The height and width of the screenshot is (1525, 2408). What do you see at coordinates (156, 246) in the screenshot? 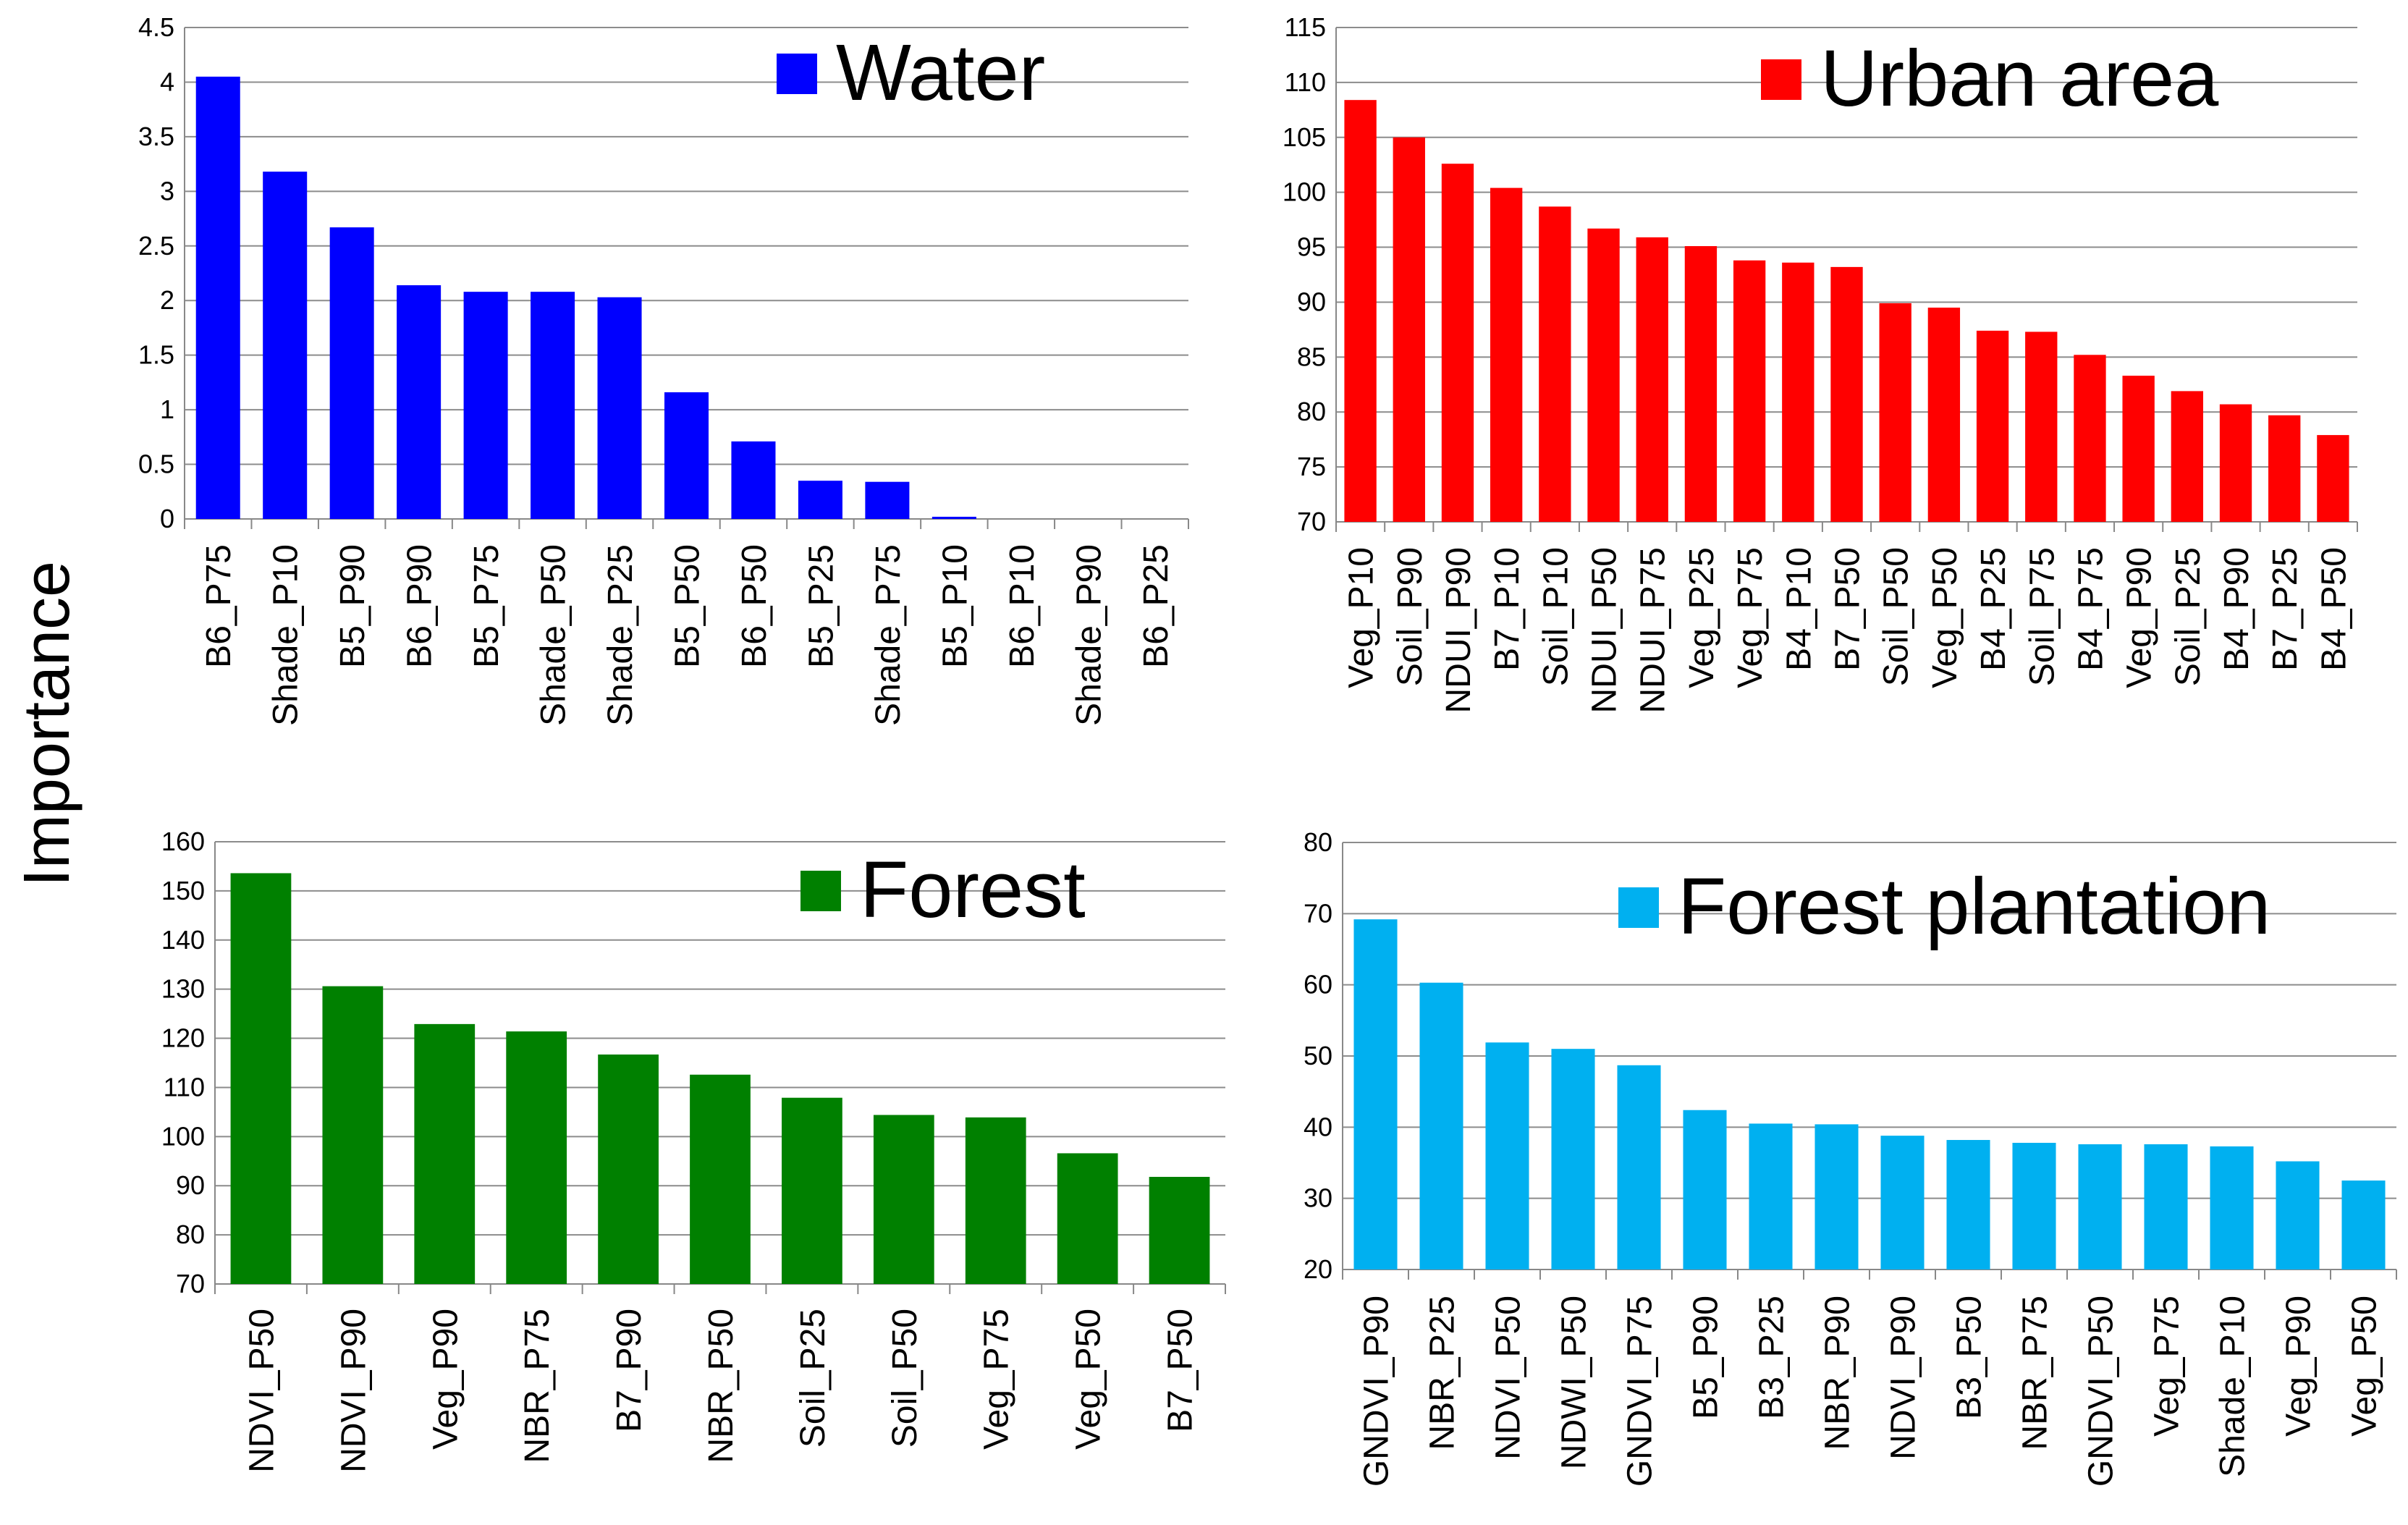
I see `y-tick-label: 2.5` at bounding box center [156, 246].